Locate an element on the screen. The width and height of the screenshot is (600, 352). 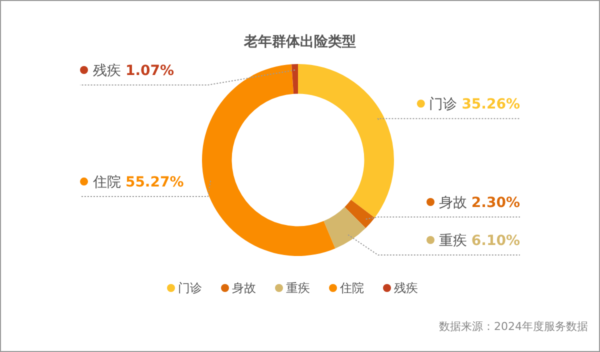
source-note: 数据来源：2024年度服务数据 is located at coordinates (513, 326).